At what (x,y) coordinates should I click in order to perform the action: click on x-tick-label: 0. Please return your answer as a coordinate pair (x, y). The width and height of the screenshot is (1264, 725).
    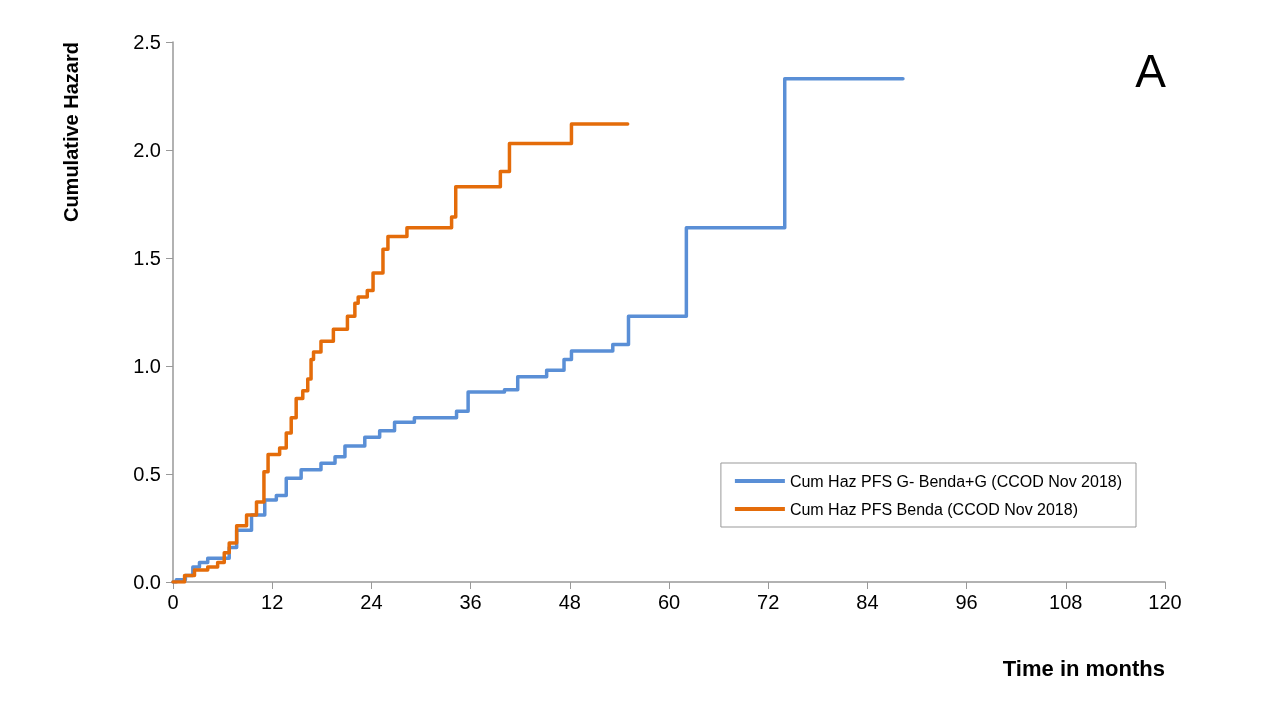
    Looking at the image, I should click on (173, 602).